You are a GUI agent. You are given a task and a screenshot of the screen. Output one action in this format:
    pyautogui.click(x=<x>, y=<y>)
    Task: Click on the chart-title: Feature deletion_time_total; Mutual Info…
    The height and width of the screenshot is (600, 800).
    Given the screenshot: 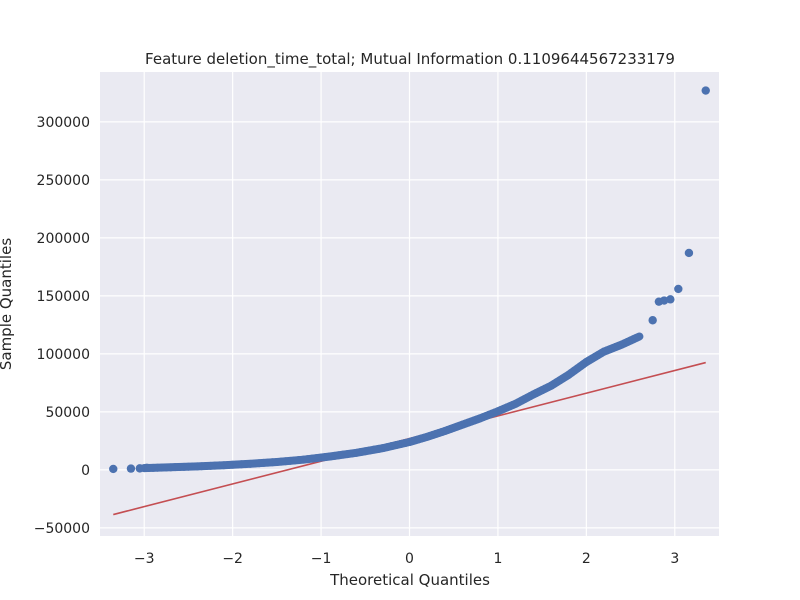 What is the action you would take?
    pyautogui.click(x=410, y=59)
    